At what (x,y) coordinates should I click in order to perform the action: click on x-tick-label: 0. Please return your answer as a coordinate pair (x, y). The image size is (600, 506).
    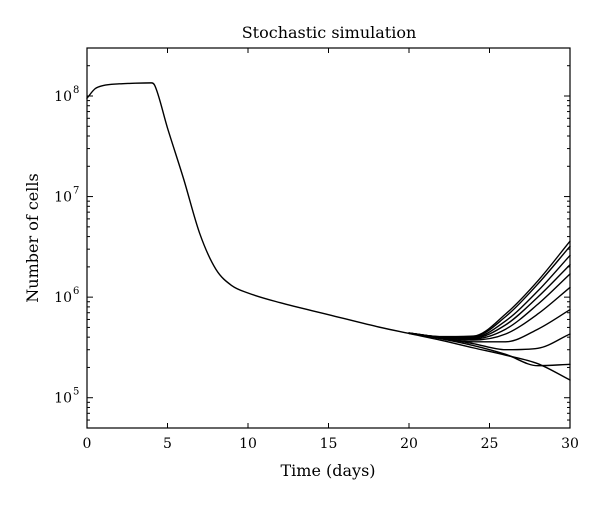
    Looking at the image, I should click on (87, 444).